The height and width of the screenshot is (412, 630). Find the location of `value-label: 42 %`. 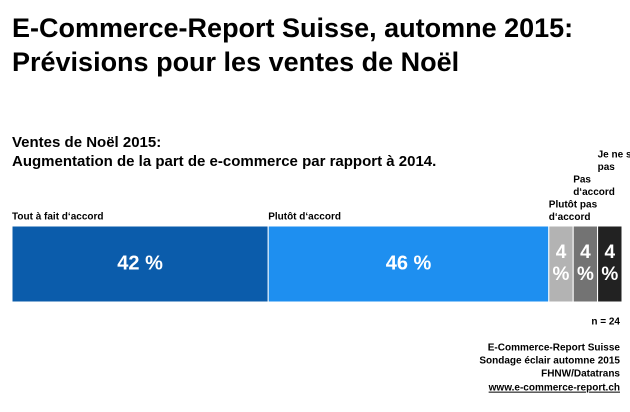

value-label: 42 % is located at coordinates (140, 263).